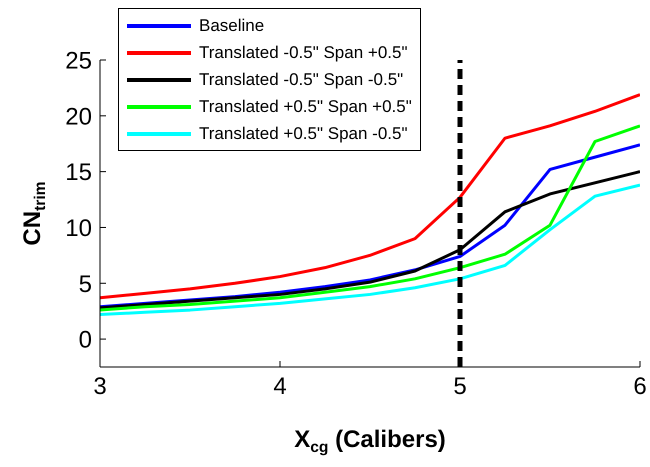 The height and width of the screenshot is (467, 650). Describe the element at coordinates (370, 441) in the screenshot. I see `x-axis-title: X$_{cg}$ (Calibers)` at that location.